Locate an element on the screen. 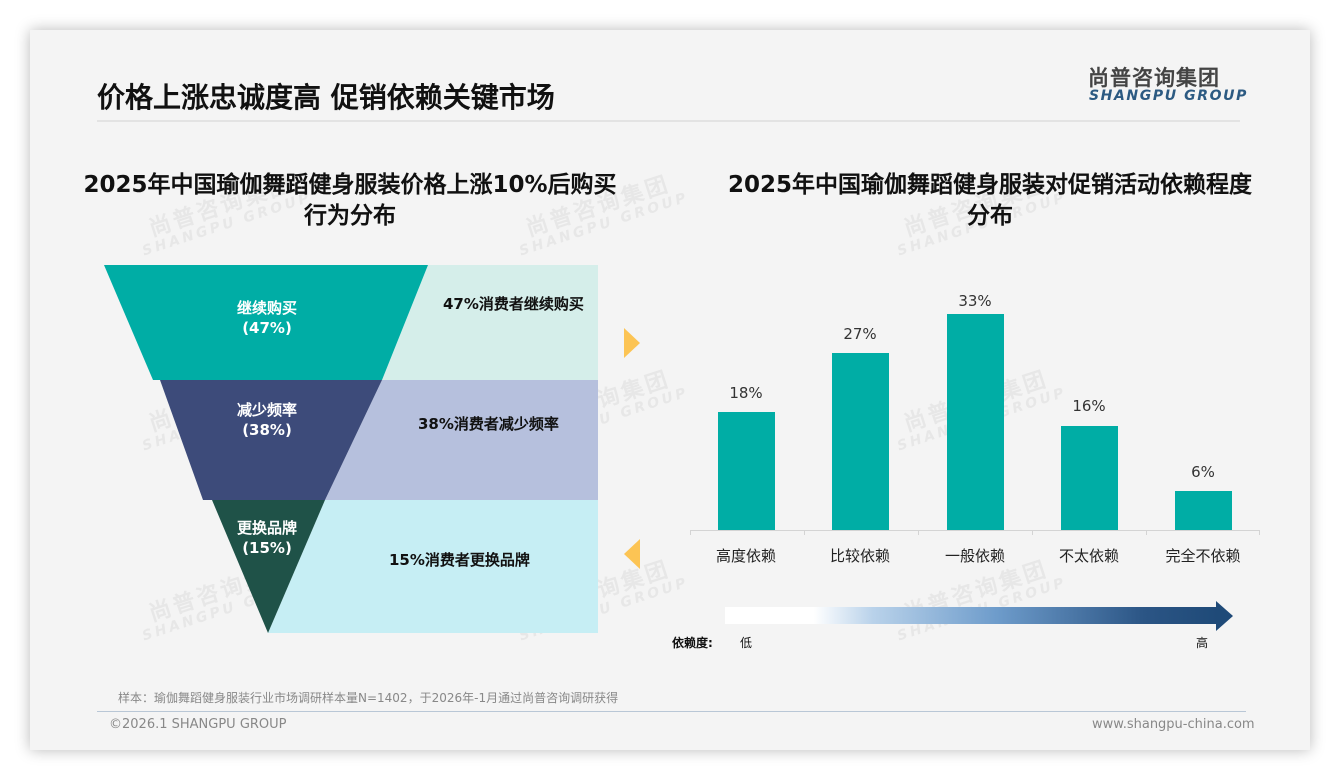  bar-value-label: 18% is located at coordinates (746, 393).